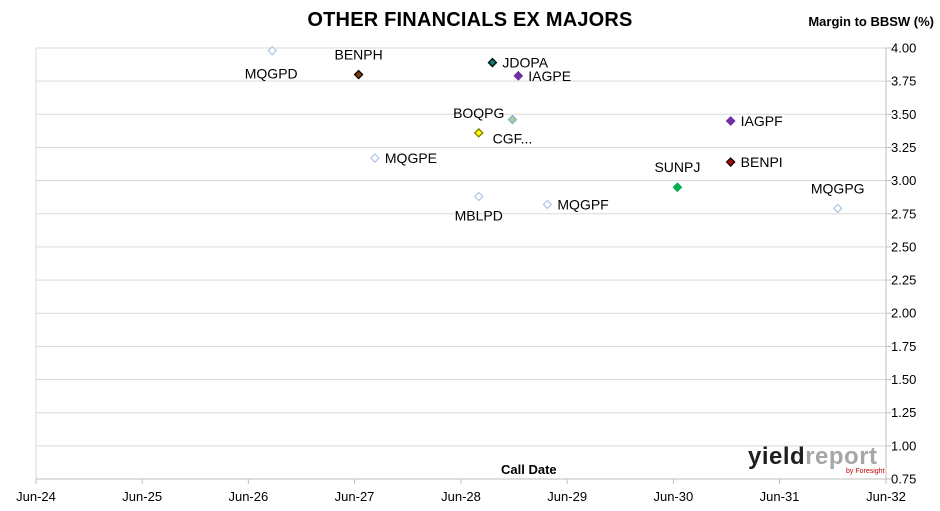  I want to click on y-tick-label: 2.25, so click(903, 280).